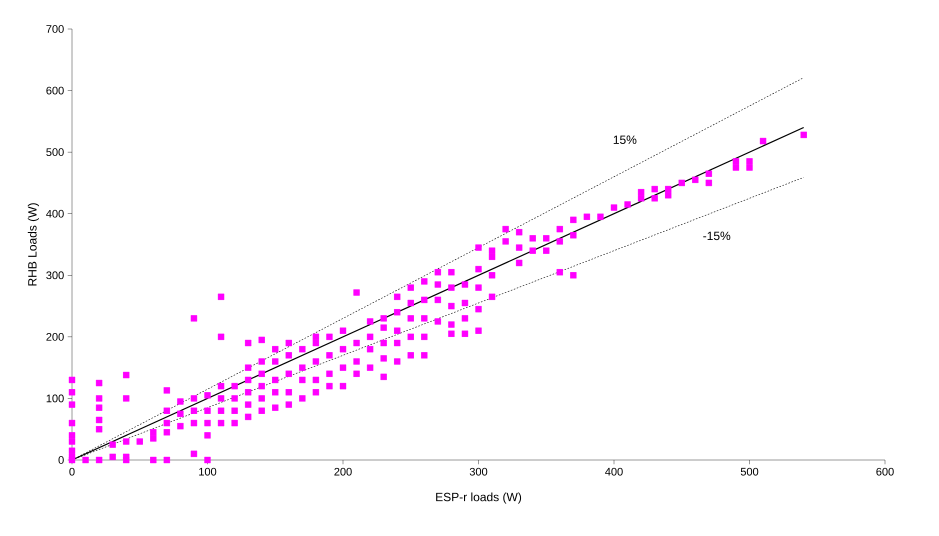  What do you see at coordinates (479, 498) in the screenshot?
I see `x-axis-title: ESP-r loads (W)` at bounding box center [479, 498].